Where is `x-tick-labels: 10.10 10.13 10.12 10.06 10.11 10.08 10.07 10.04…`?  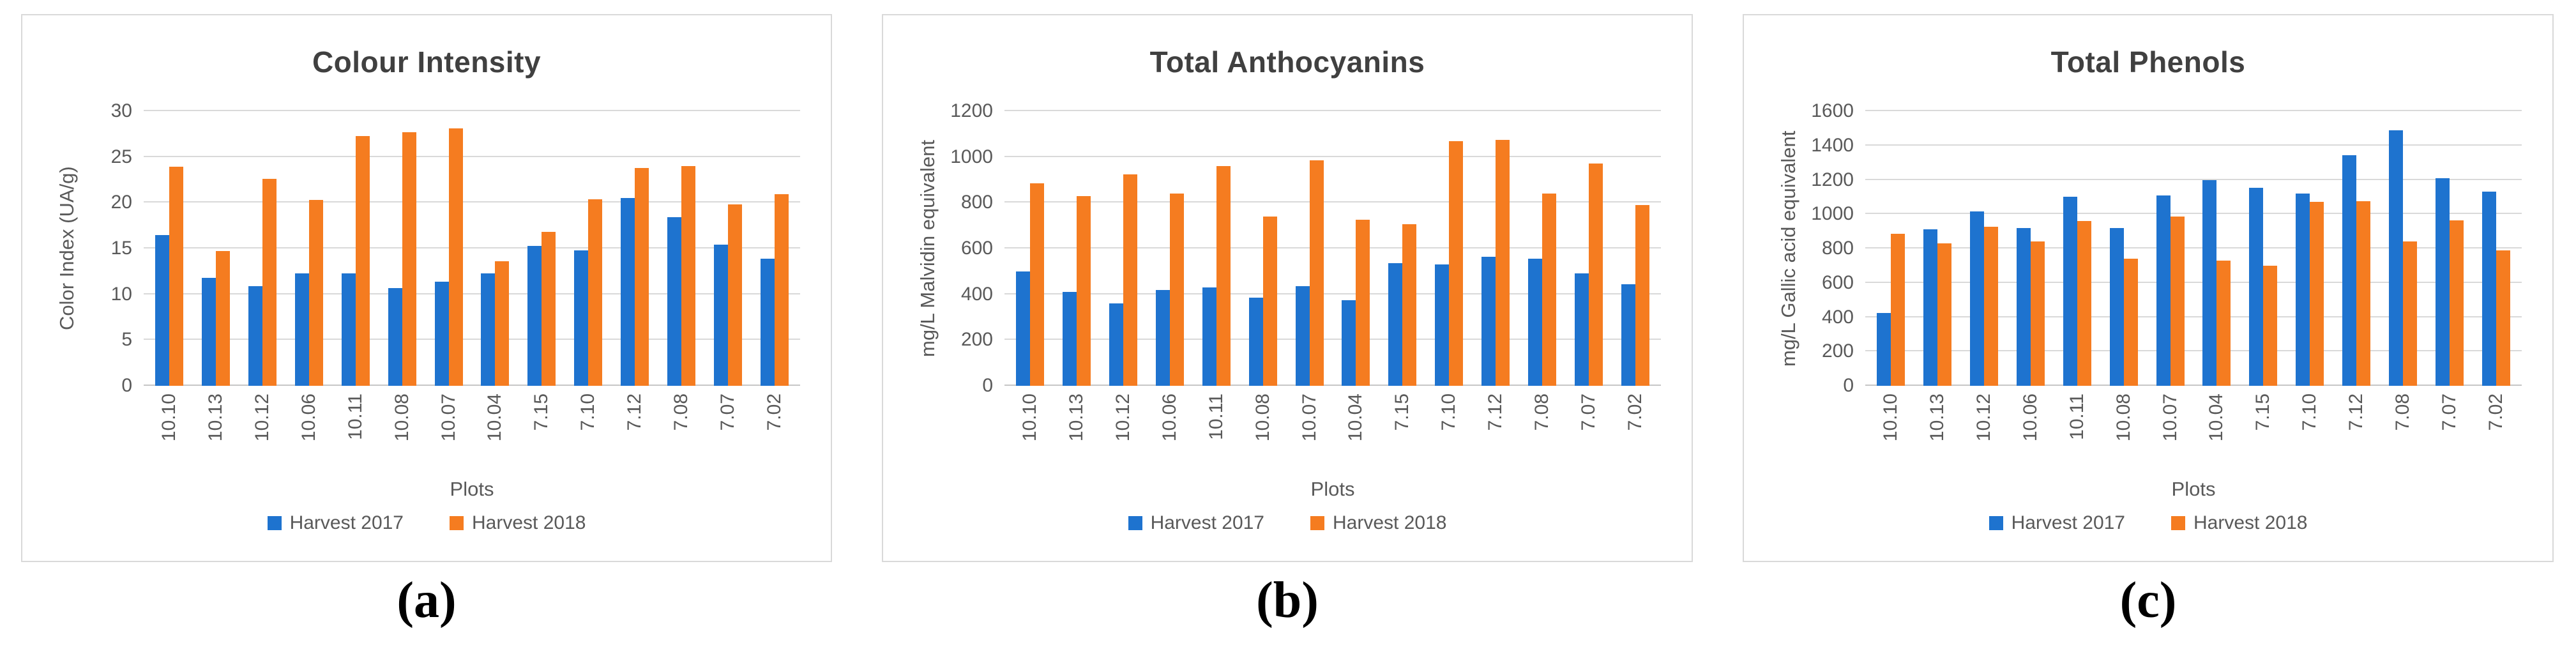 x-tick-labels: 10.10 10.13 10.12 10.06 10.11 10.08 10.07 10.04… is located at coordinates (472, 435).